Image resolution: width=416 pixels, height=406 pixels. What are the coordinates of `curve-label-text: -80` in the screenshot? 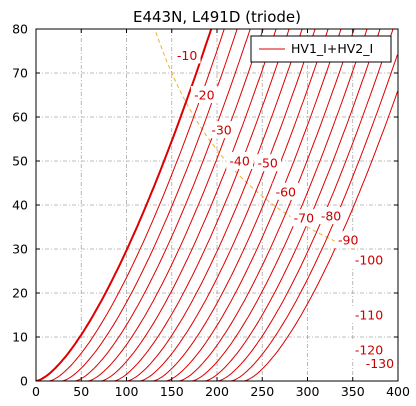 It's located at (331, 216).